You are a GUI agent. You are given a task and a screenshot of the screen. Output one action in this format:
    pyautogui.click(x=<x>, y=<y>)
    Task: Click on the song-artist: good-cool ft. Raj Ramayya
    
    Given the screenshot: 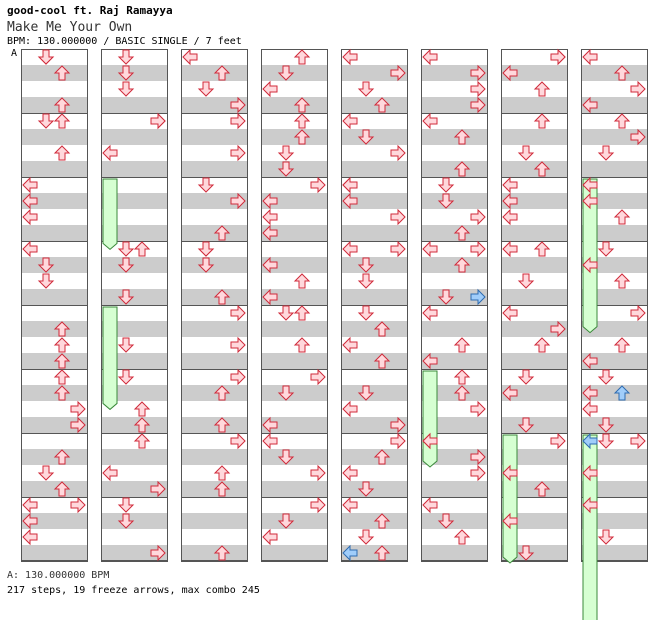 What is the action you would take?
    pyautogui.click(x=90, y=10)
    